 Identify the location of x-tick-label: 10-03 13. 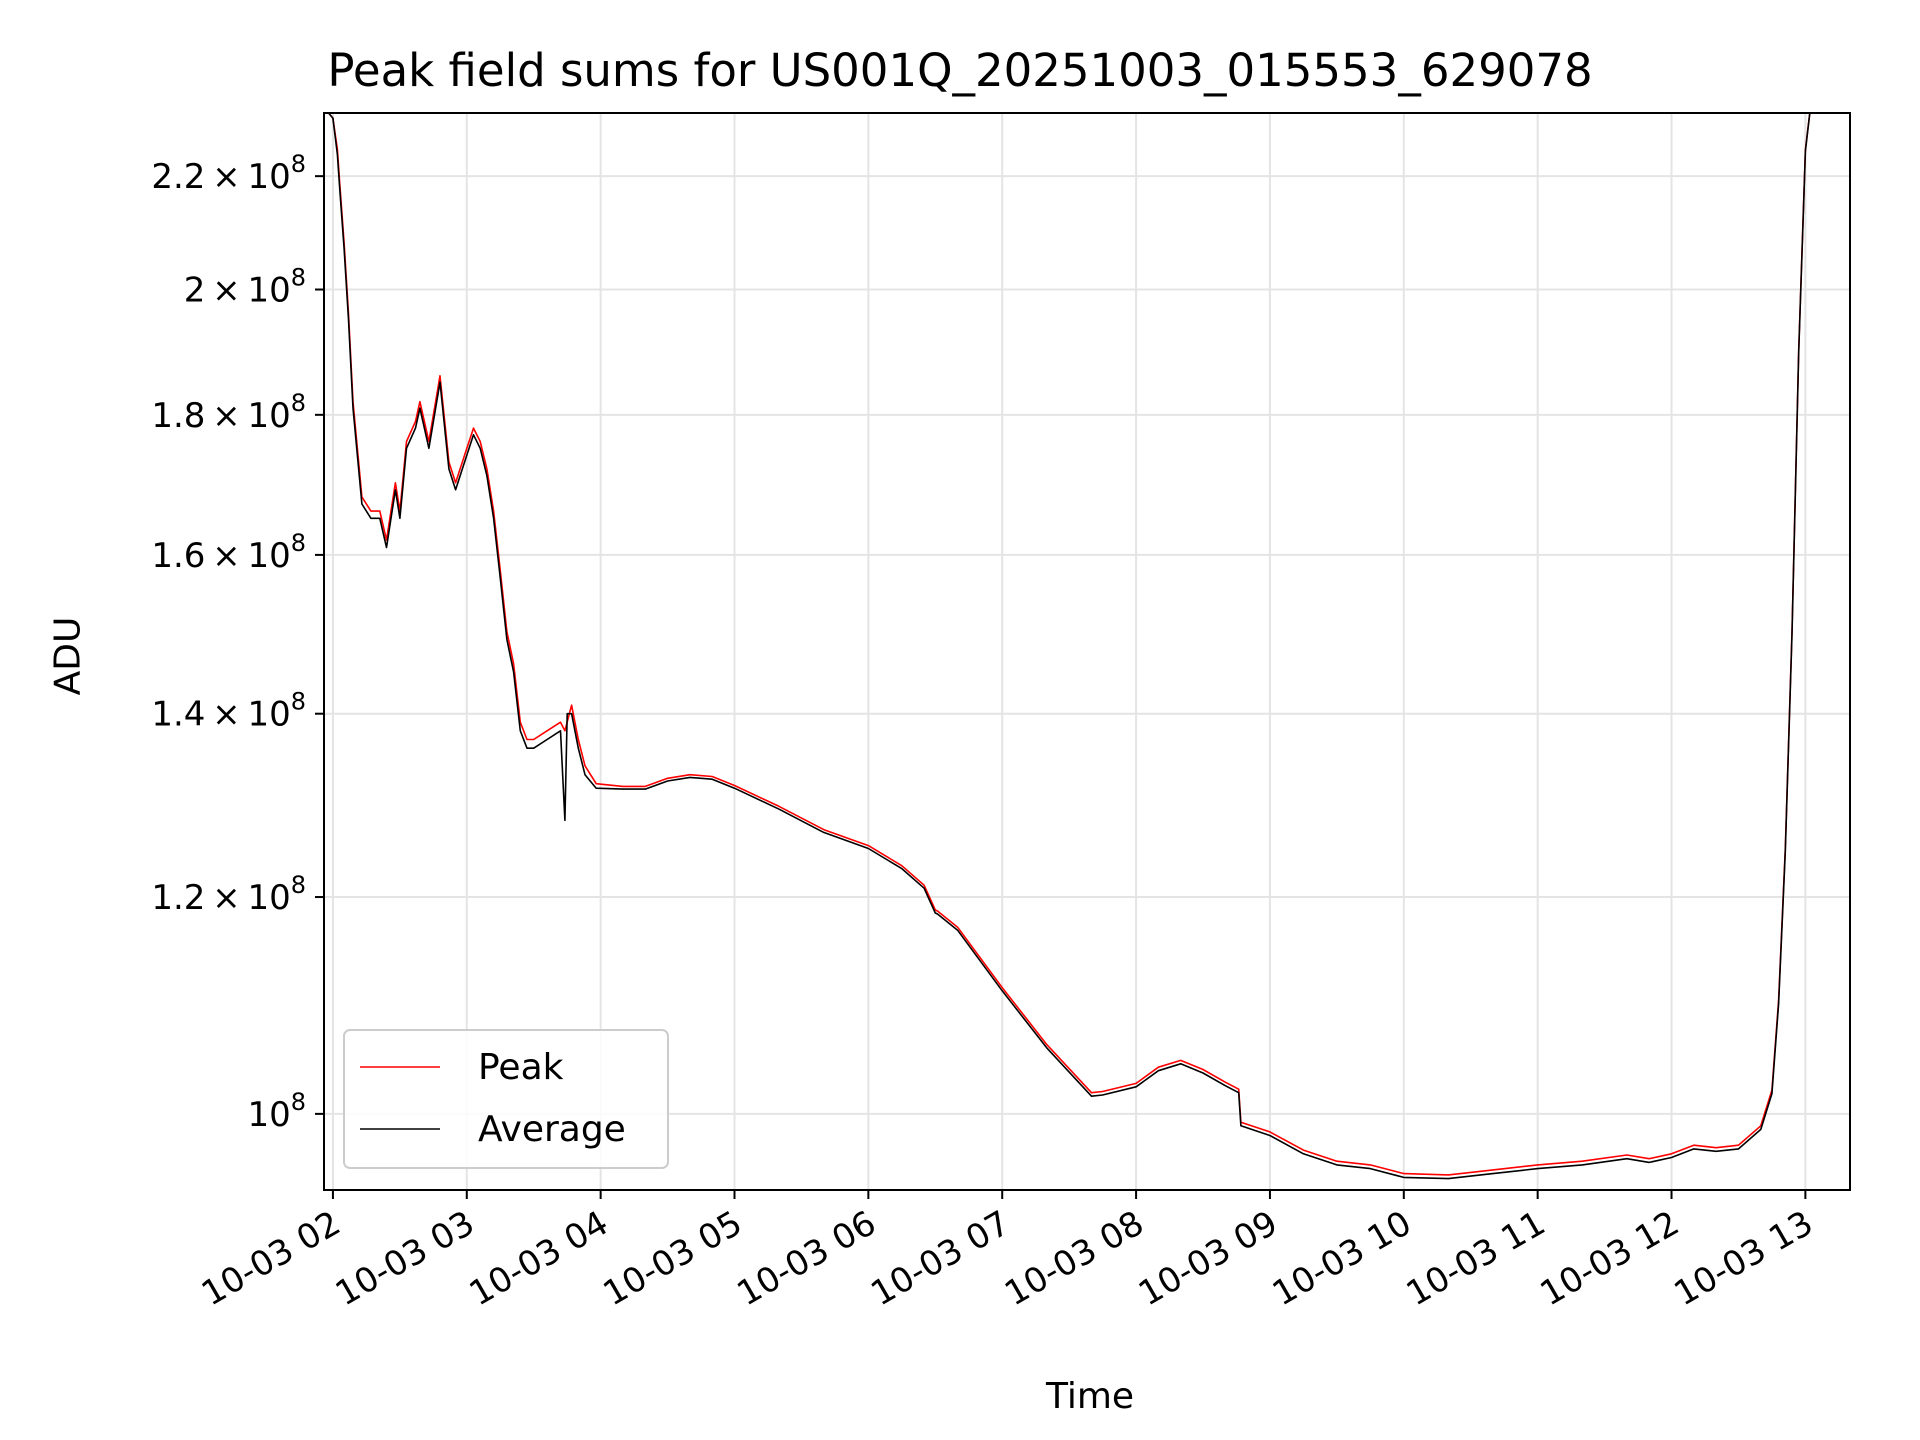
(1743, 1258).